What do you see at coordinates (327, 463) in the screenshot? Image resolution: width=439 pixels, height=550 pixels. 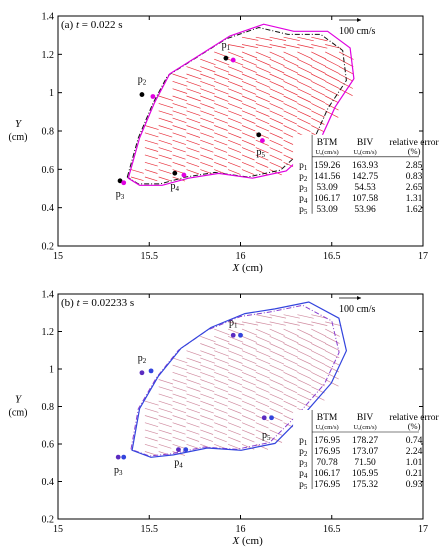 I see `table-cell: 70.78` at bounding box center [327, 463].